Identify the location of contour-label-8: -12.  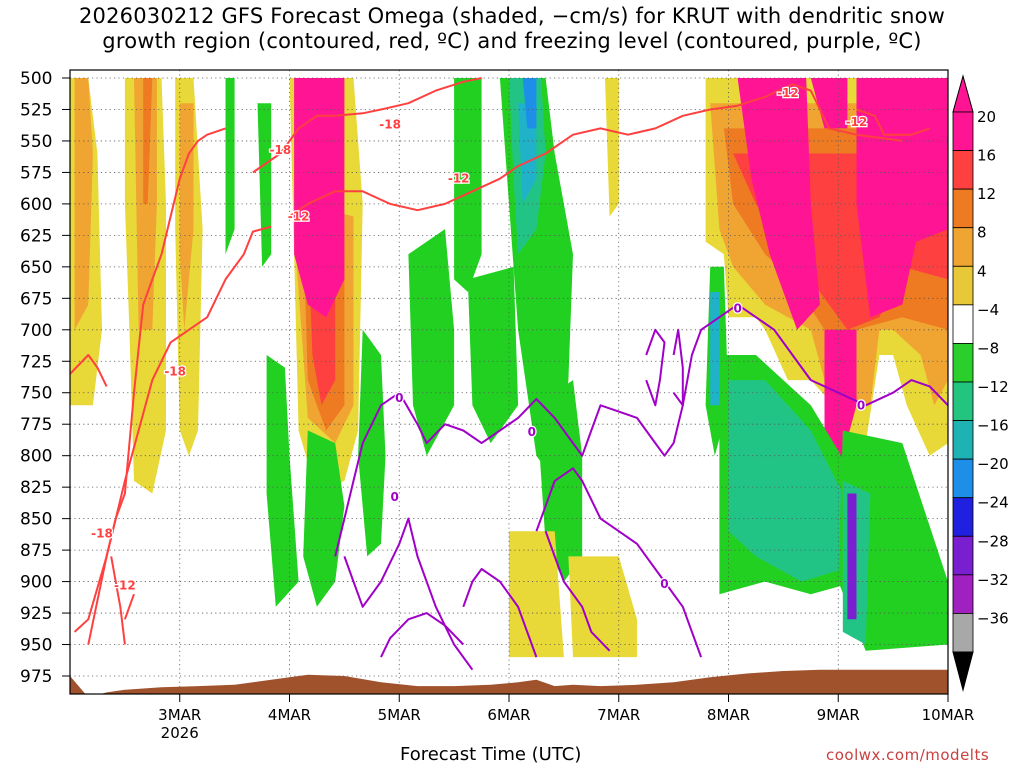
(857, 122).